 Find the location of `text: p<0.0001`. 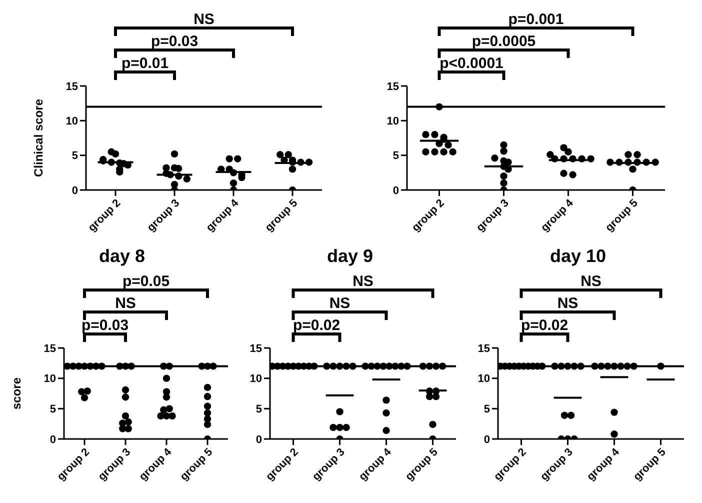

text: p<0.0001 is located at coordinates (471, 63).